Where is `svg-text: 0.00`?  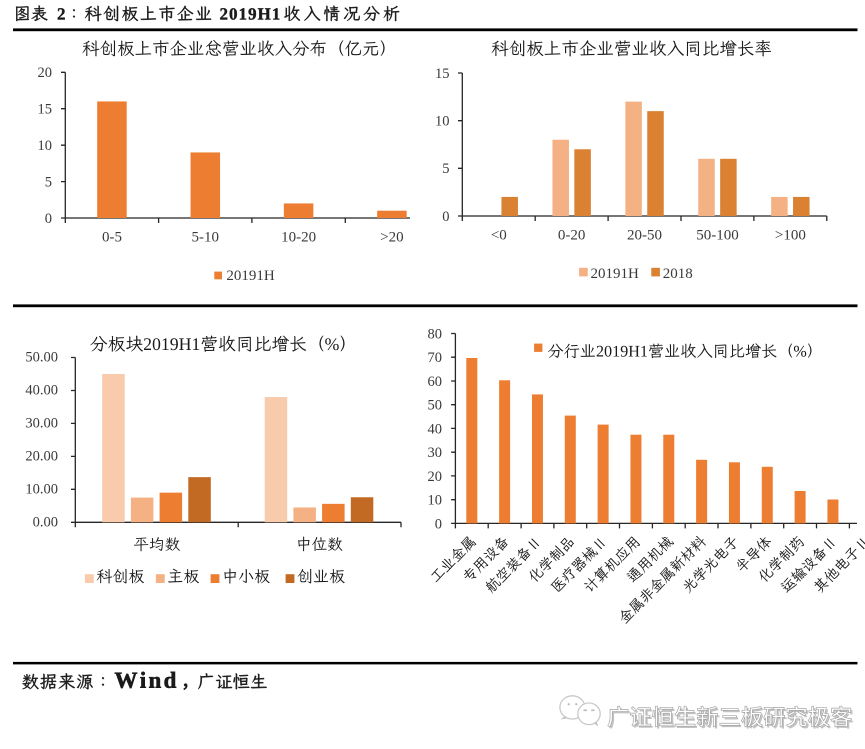
svg-text: 0.00 is located at coordinates (45, 522).